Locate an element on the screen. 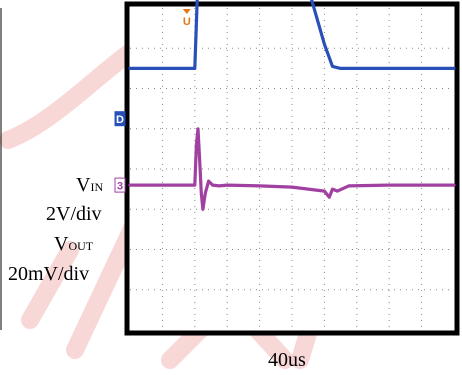  vin-label-sub: IN is located at coordinates (96, 187).